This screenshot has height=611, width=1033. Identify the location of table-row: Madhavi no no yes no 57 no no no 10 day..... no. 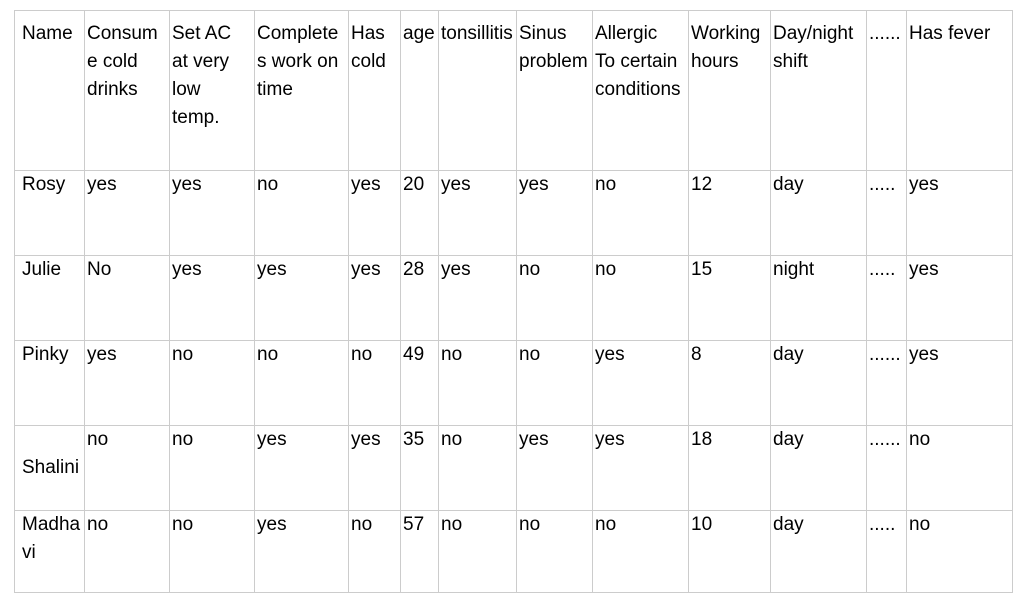
(513, 551).